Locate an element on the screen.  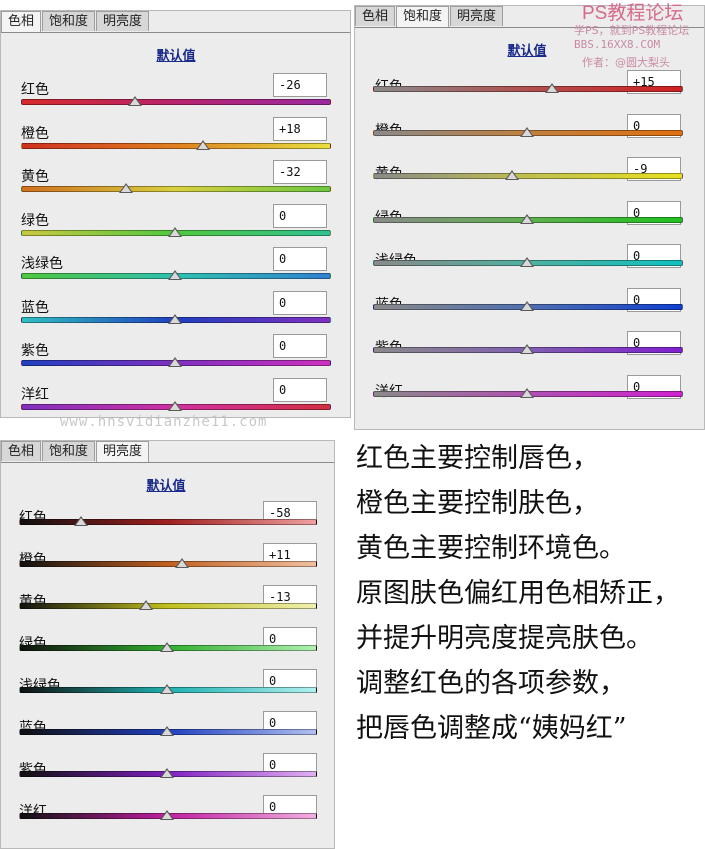
slider-label: 红色 is located at coordinates (35, 90).